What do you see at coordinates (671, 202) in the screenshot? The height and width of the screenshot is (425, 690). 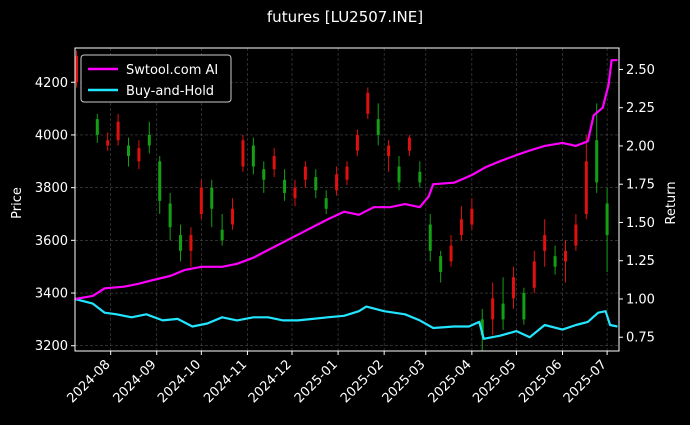 I see `y-axis-label-right: Return` at bounding box center [671, 202].